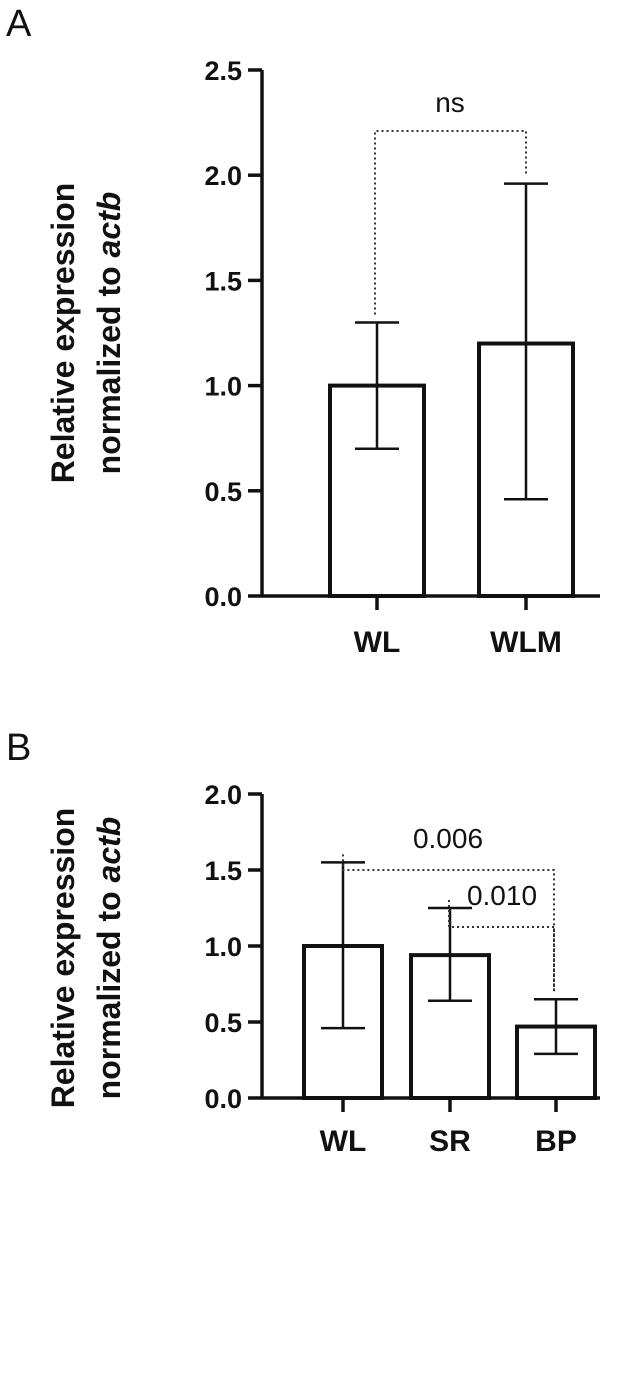 This screenshot has height=1383, width=628. What do you see at coordinates (556, 1141) in the screenshot?
I see `x-tick-label: BP` at bounding box center [556, 1141].